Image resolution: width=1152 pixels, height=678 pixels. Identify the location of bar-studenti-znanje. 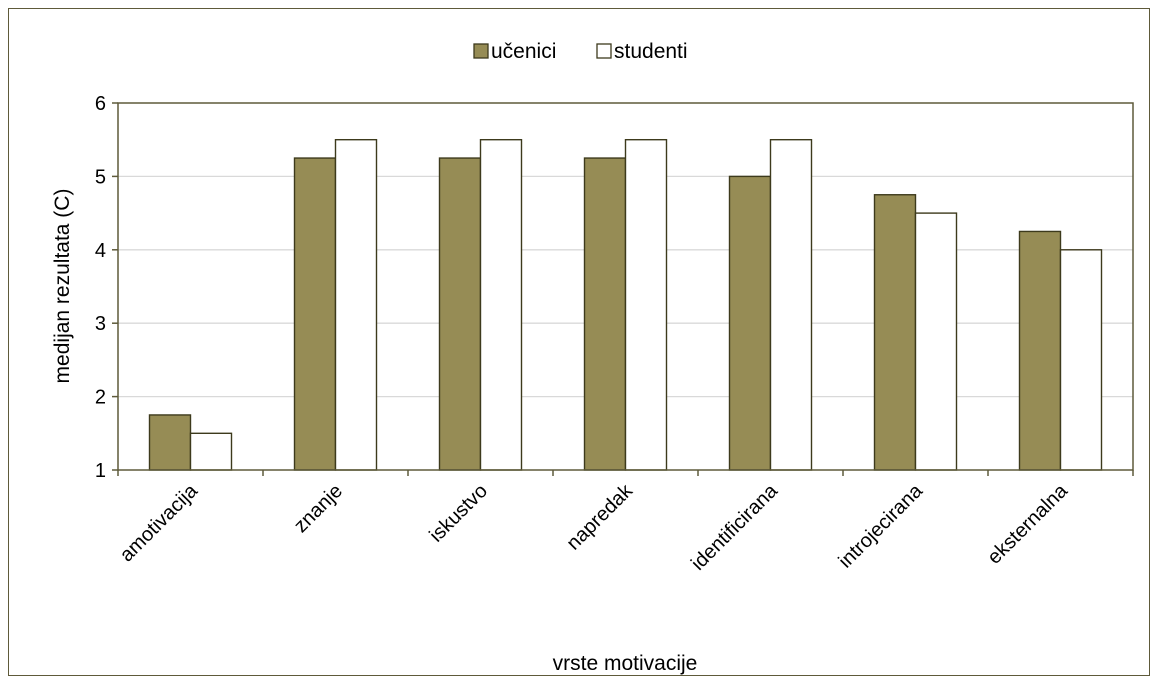
(356, 304).